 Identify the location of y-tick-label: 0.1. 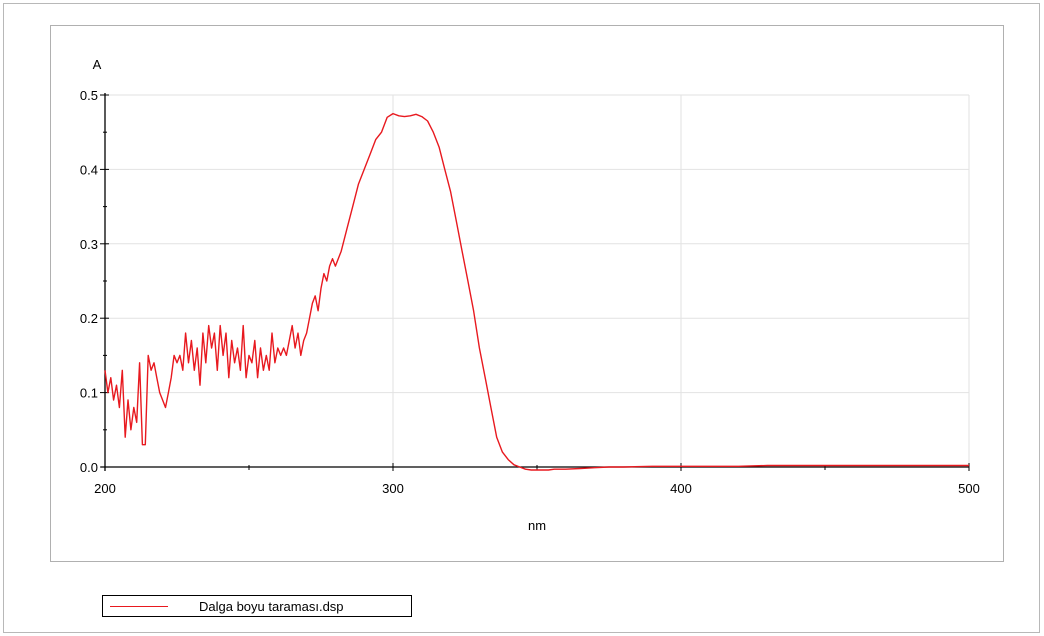
(89, 393).